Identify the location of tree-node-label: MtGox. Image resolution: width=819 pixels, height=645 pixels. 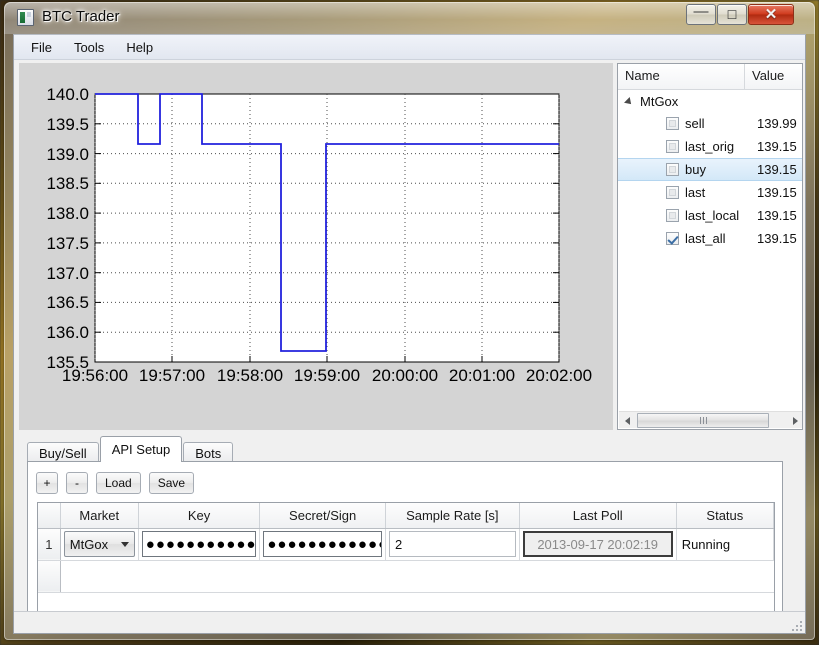
(659, 101).